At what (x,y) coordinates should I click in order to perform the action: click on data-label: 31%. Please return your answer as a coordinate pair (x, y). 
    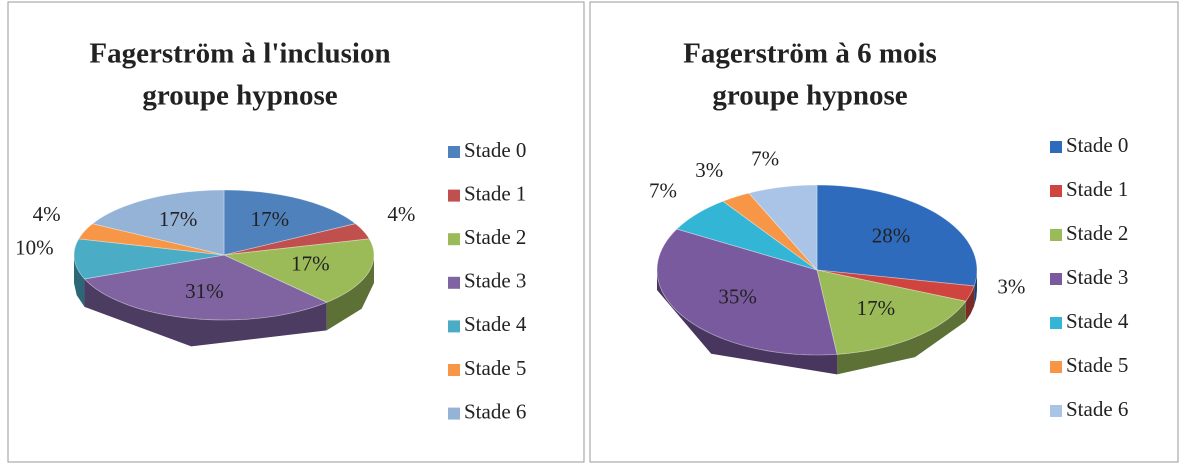
    Looking at the image, I should click on (204, 291).